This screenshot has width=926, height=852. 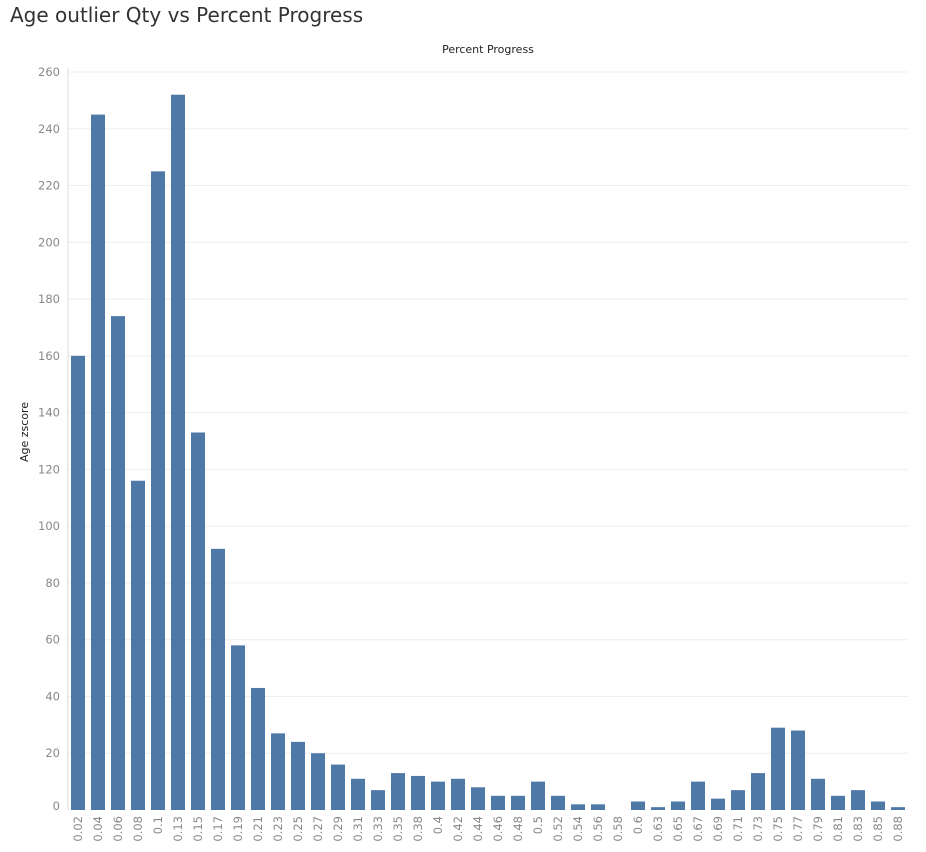 I want to click on page-title: Age outlier Qty vs Percent Progress, so click(x=187, y=15).